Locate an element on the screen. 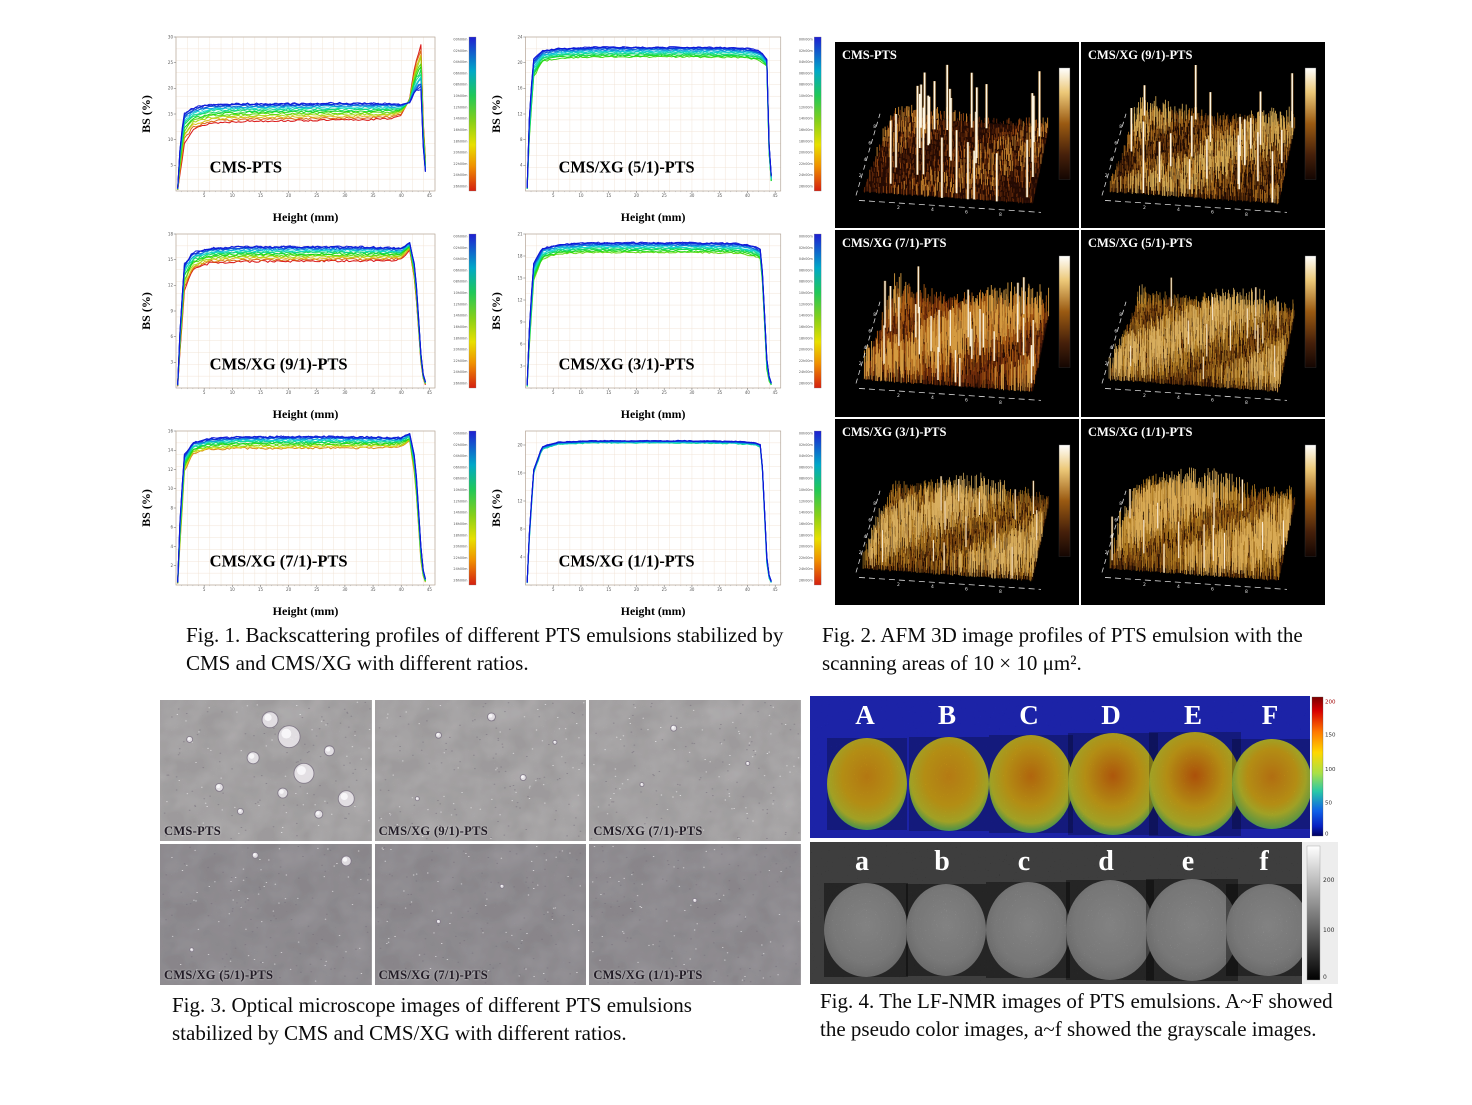 The width and height of the screenshot is (1472, 1105). afm-3d-surface: 2 4 6 8 2 4 6 8 CMS/XG (1/1)-PTS is located at coordinates (1203, 511).